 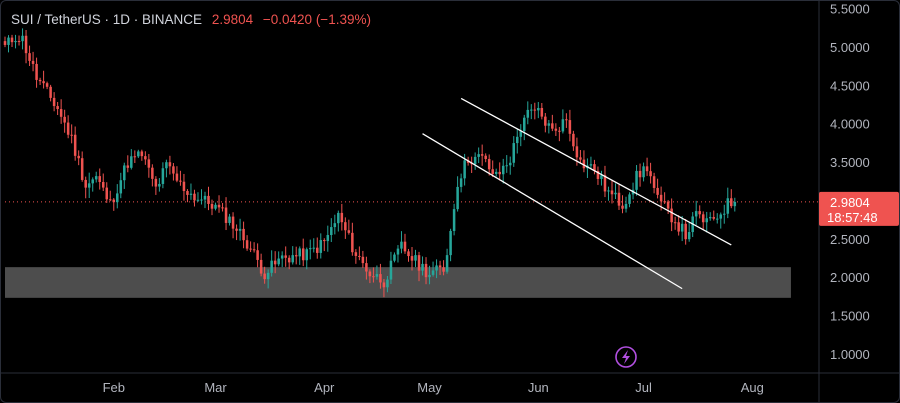 What do you see at coordinates (626, 357) in the screenshot?
I see `lightning-icon-ring` at bounding box center [626, 357].